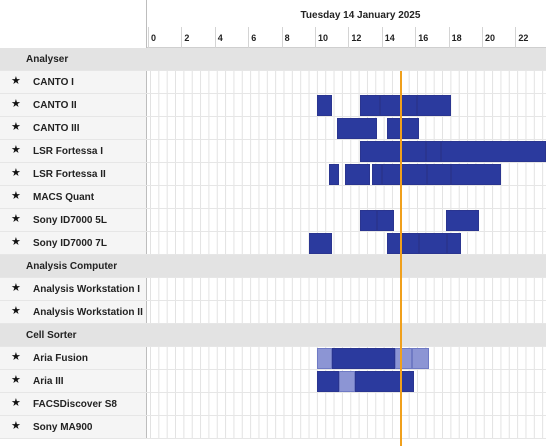 The image size is (546, 446). What do you see at coordinates (48, 381) in the screenshot?
I see `resource-name: Aria III` at bounding box center [48, 381].